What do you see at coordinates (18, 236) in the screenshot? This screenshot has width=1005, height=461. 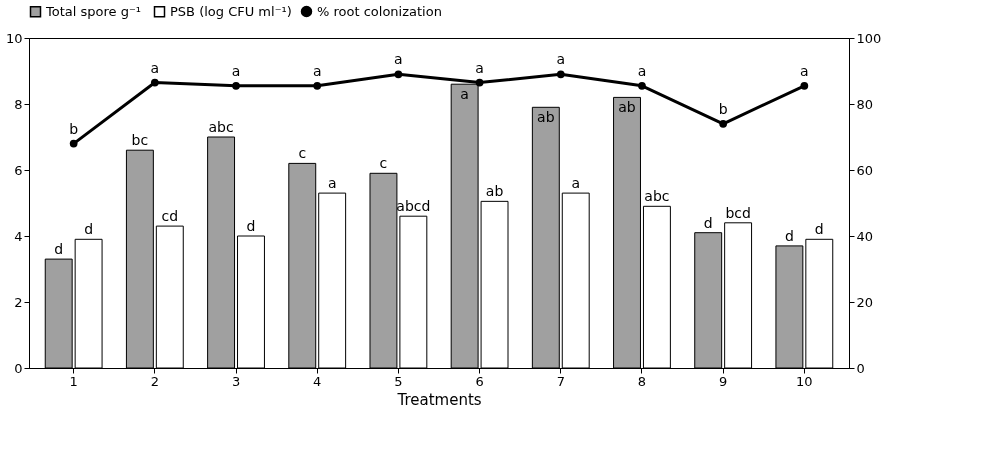 I see `y-tick-label: 4` at bounding box center [18, 236].